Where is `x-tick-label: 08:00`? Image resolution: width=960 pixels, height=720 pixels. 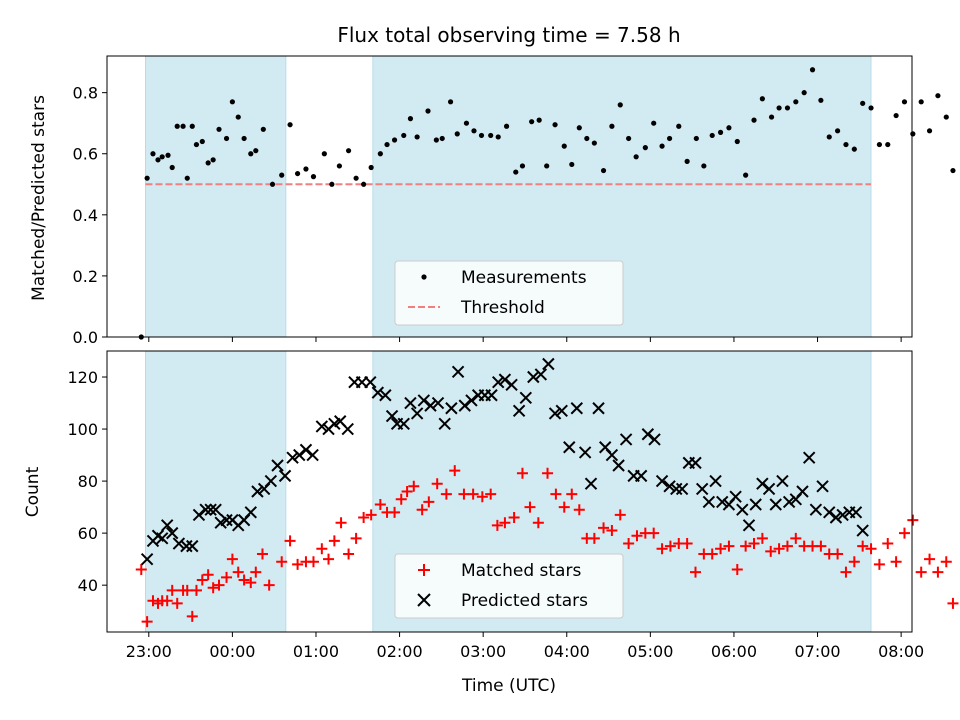 x-tick-label: 08:00 is located at coordinates (901, 651).